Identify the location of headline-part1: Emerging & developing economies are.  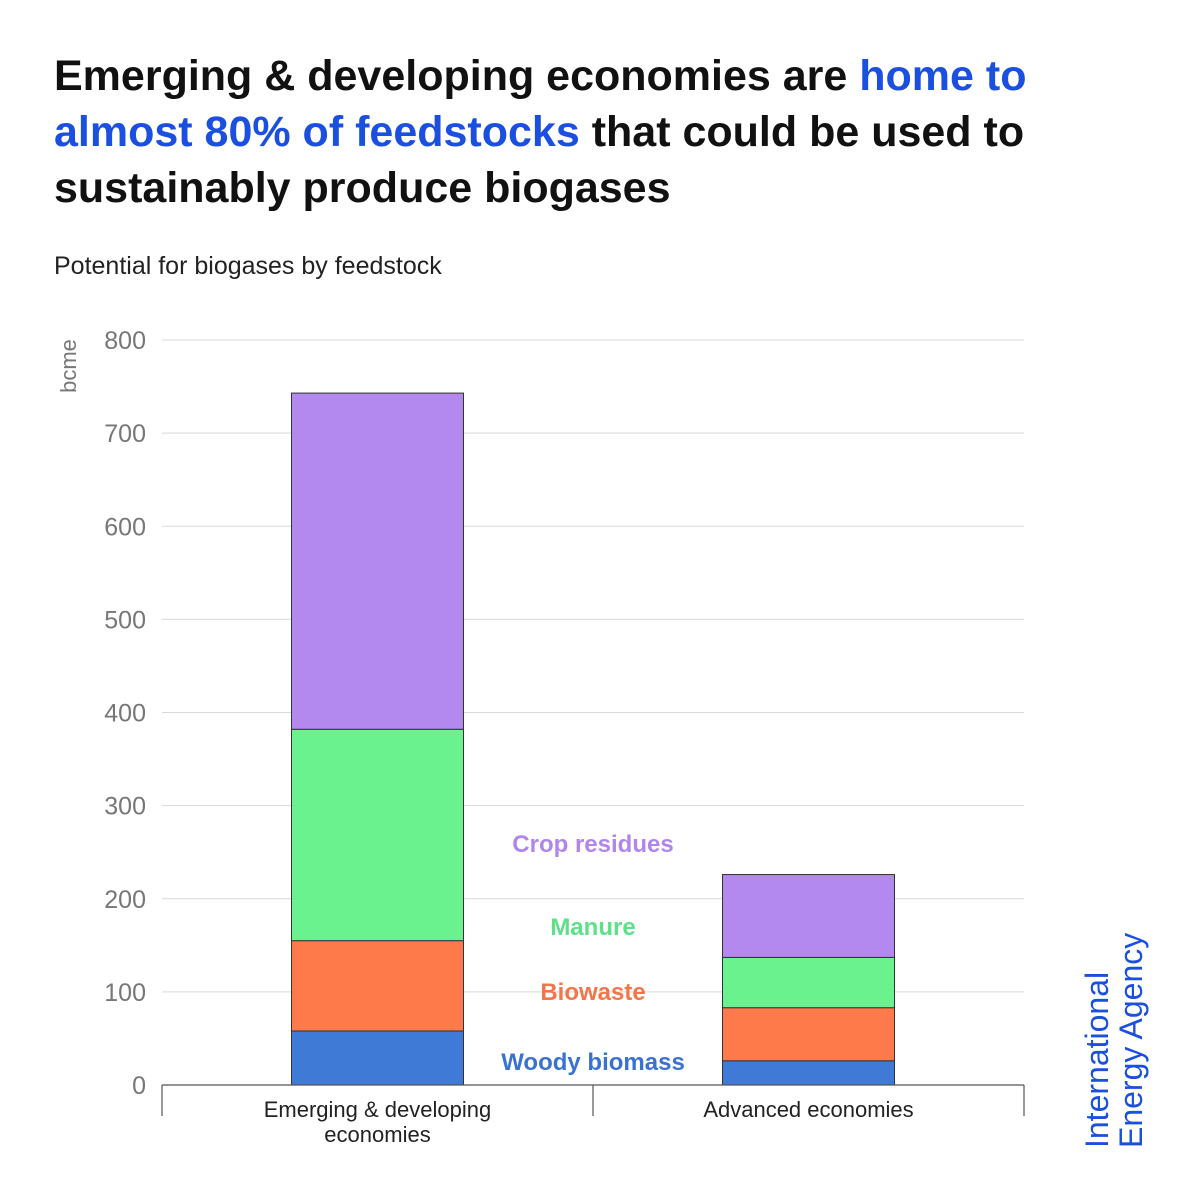
(457, 76).